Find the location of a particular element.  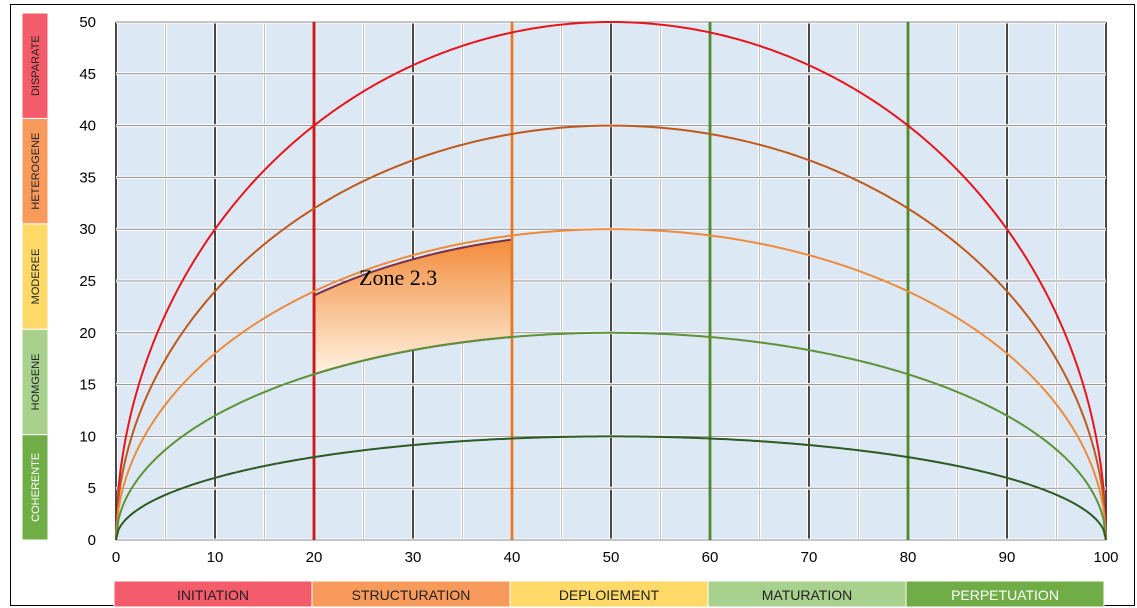

level-band-label: HETEROGENE is located at coordinates (36, 171).